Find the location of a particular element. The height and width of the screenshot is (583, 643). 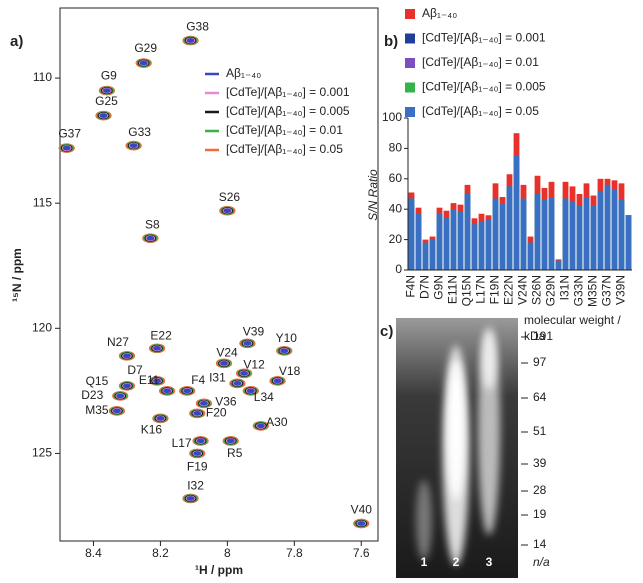

peak-label: G38 is located at coordinates (197, 27).